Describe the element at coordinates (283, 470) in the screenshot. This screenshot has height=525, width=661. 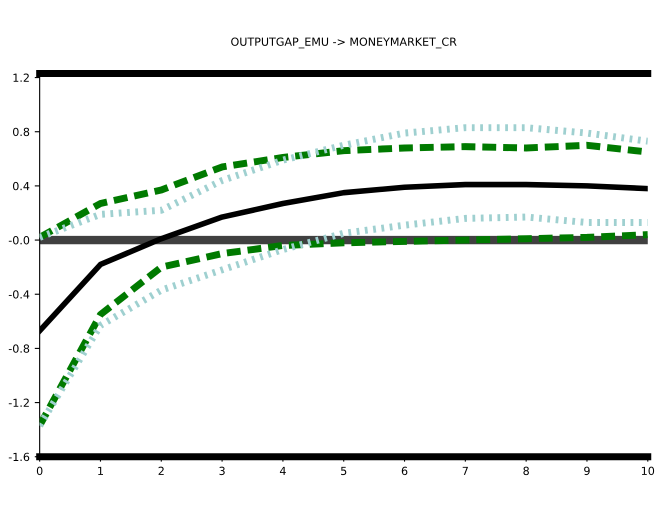
I see `x-tick-label: 4` at that location.